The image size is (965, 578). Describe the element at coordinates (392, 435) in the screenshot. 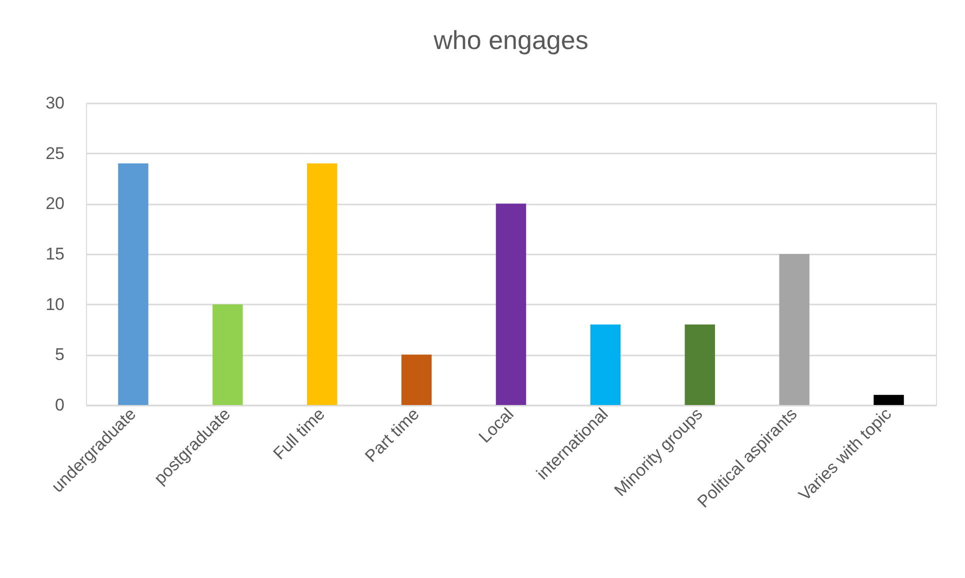

I see `x-tick-label: Part time` at that location.